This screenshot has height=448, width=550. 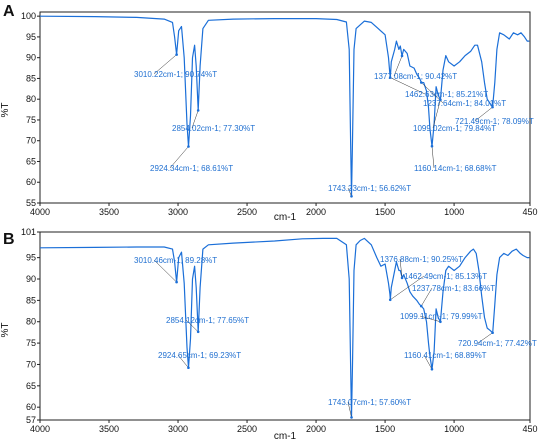 What do you see at coordinates (453, 288) in the screenshot?
I see `peak-annotation: 1237.78cm-1; 83.66%T` at bounding box center [453, 288].